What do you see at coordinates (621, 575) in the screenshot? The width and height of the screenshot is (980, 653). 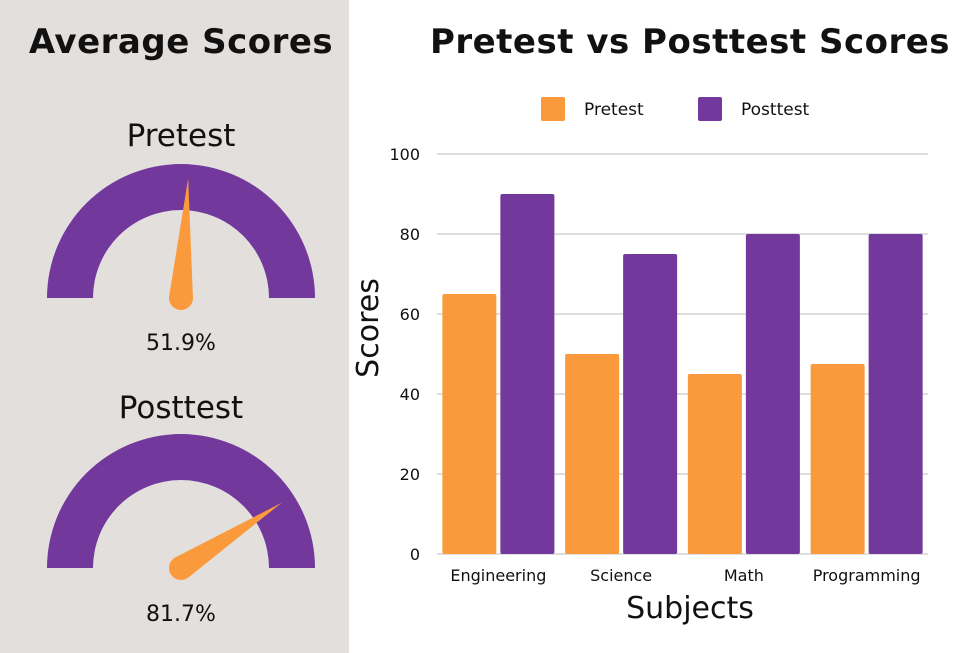 I see `x-category-label: Science` at bounding box center [621, 575].